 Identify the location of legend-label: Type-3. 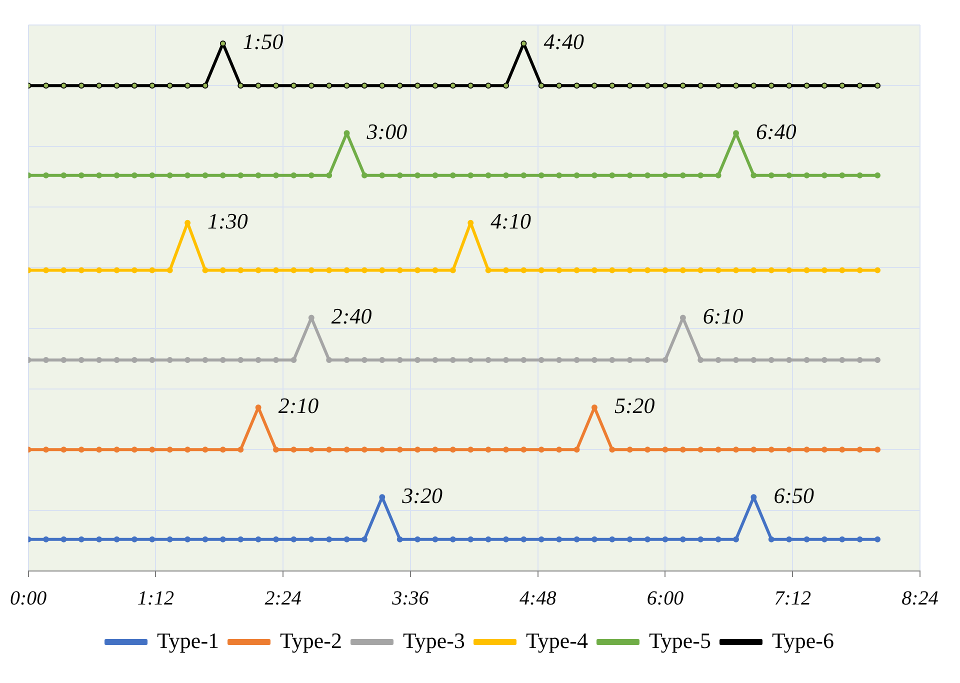
(434, 640).